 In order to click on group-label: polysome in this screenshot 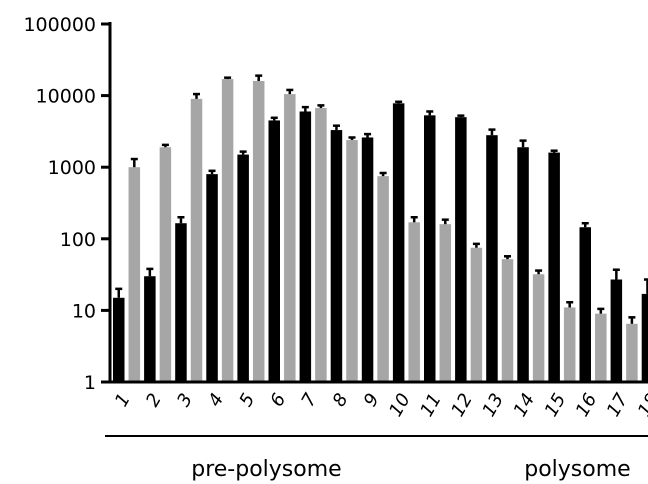, I will do `click(577, 469)`.